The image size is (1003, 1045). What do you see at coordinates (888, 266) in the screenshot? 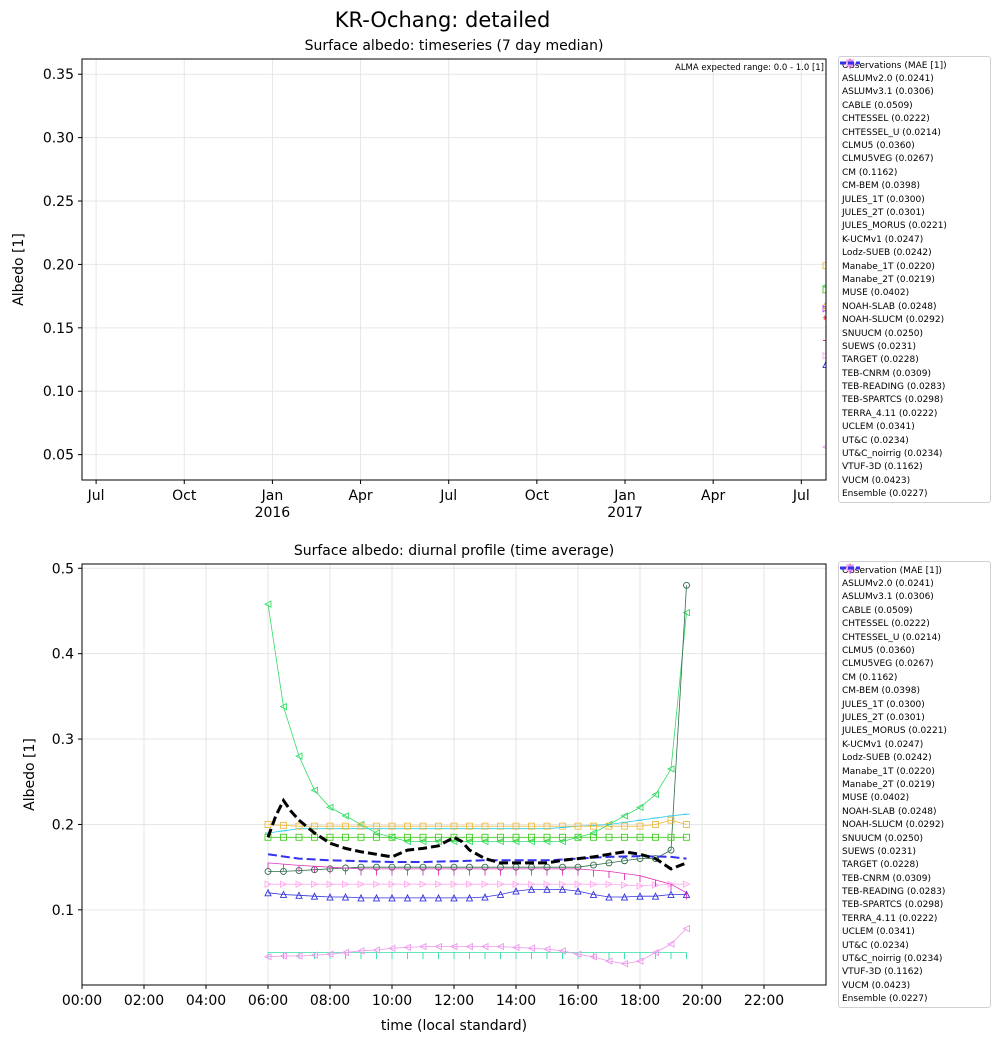
I see `legend-label: Manabe_1T (0.0220)` at bounding box center [888, 266].